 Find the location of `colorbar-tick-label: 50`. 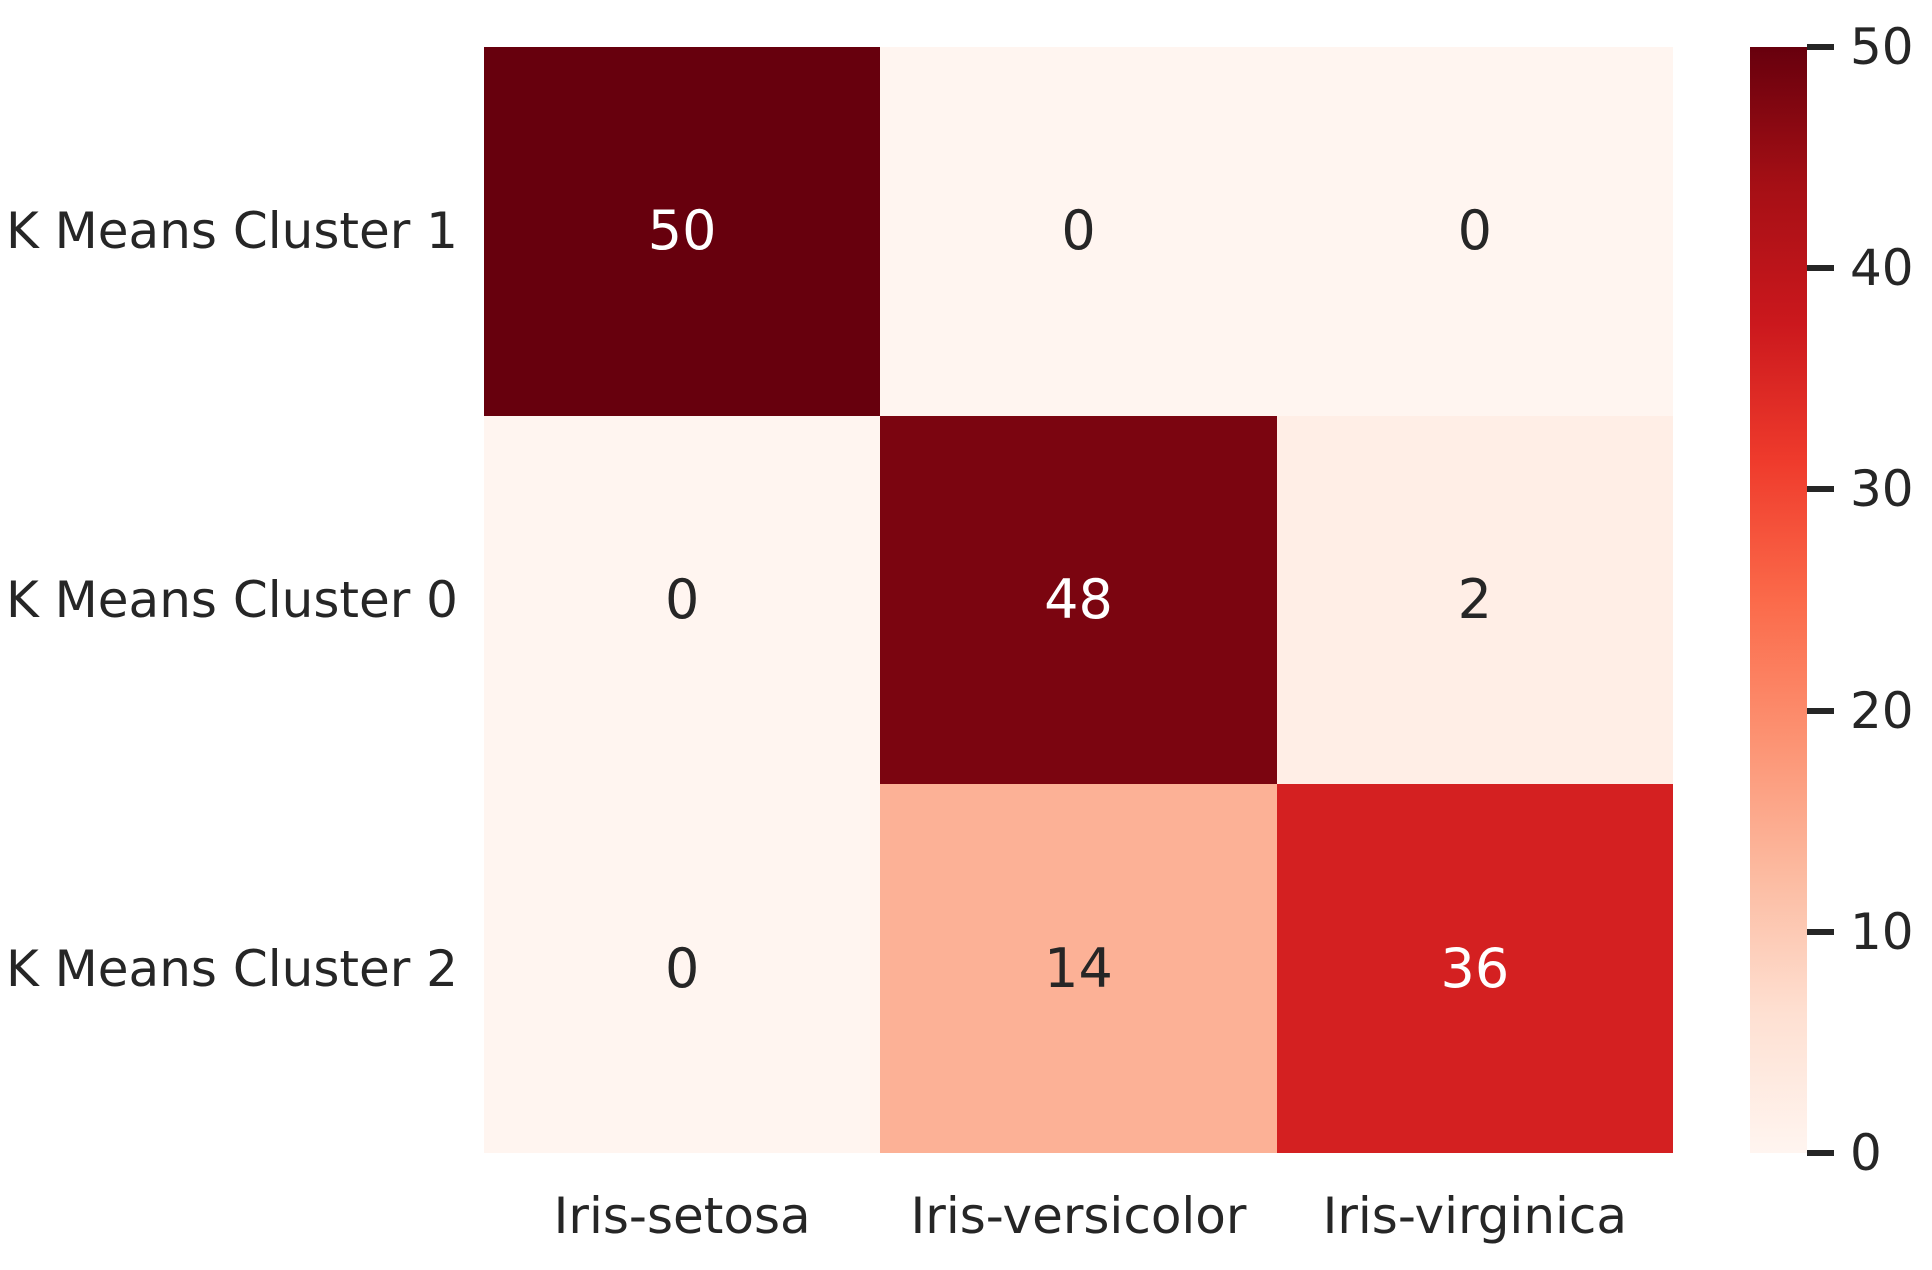

colorbar-tick-label: 50 is located at coordinates (1882, 47).